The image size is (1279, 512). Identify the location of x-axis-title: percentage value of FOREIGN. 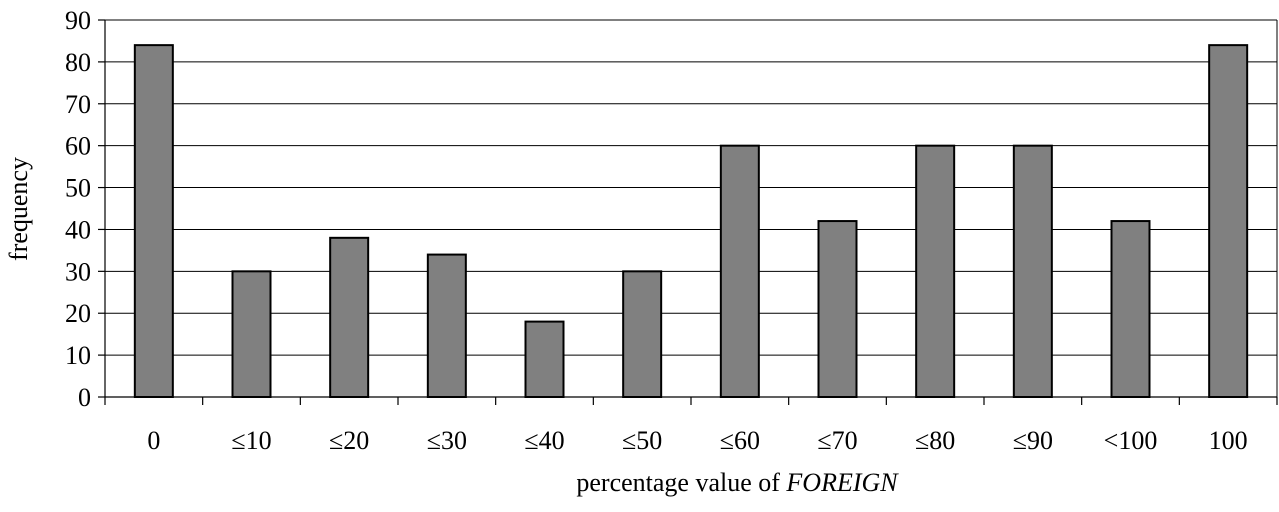
(737, 482).